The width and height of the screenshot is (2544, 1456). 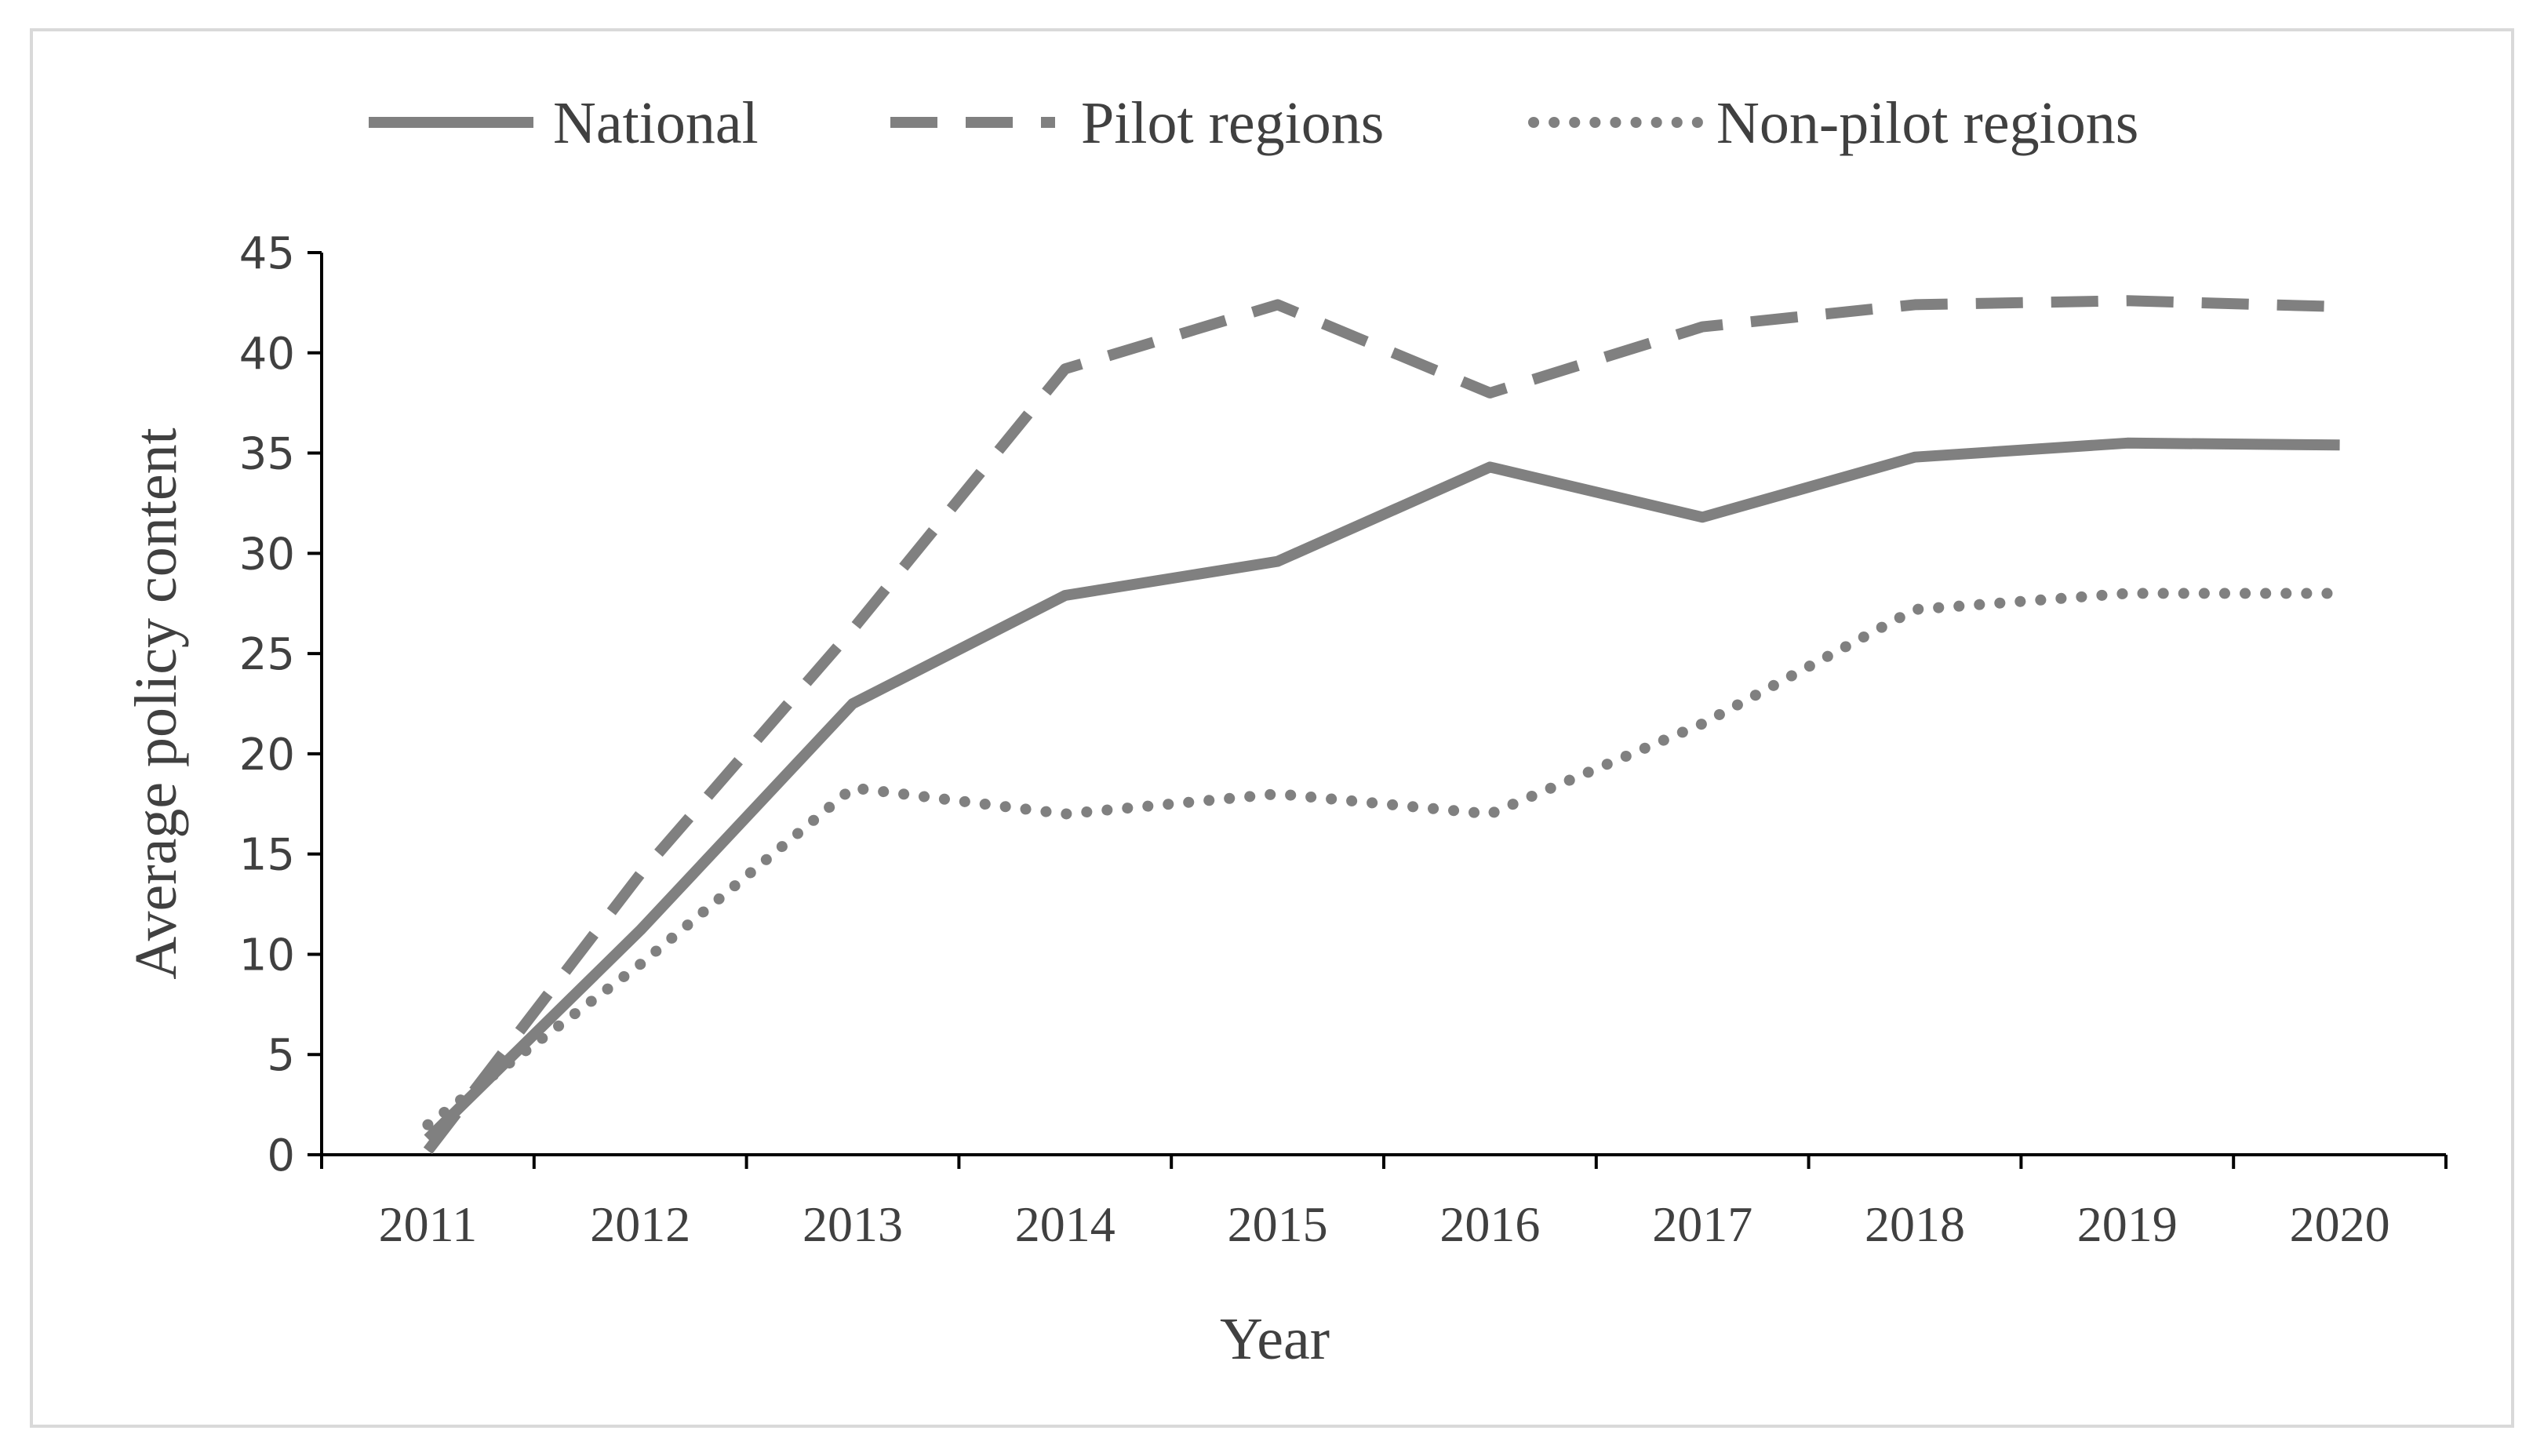 I want to click on x-tick-label: 2020, so click(x=2340, y=1224).